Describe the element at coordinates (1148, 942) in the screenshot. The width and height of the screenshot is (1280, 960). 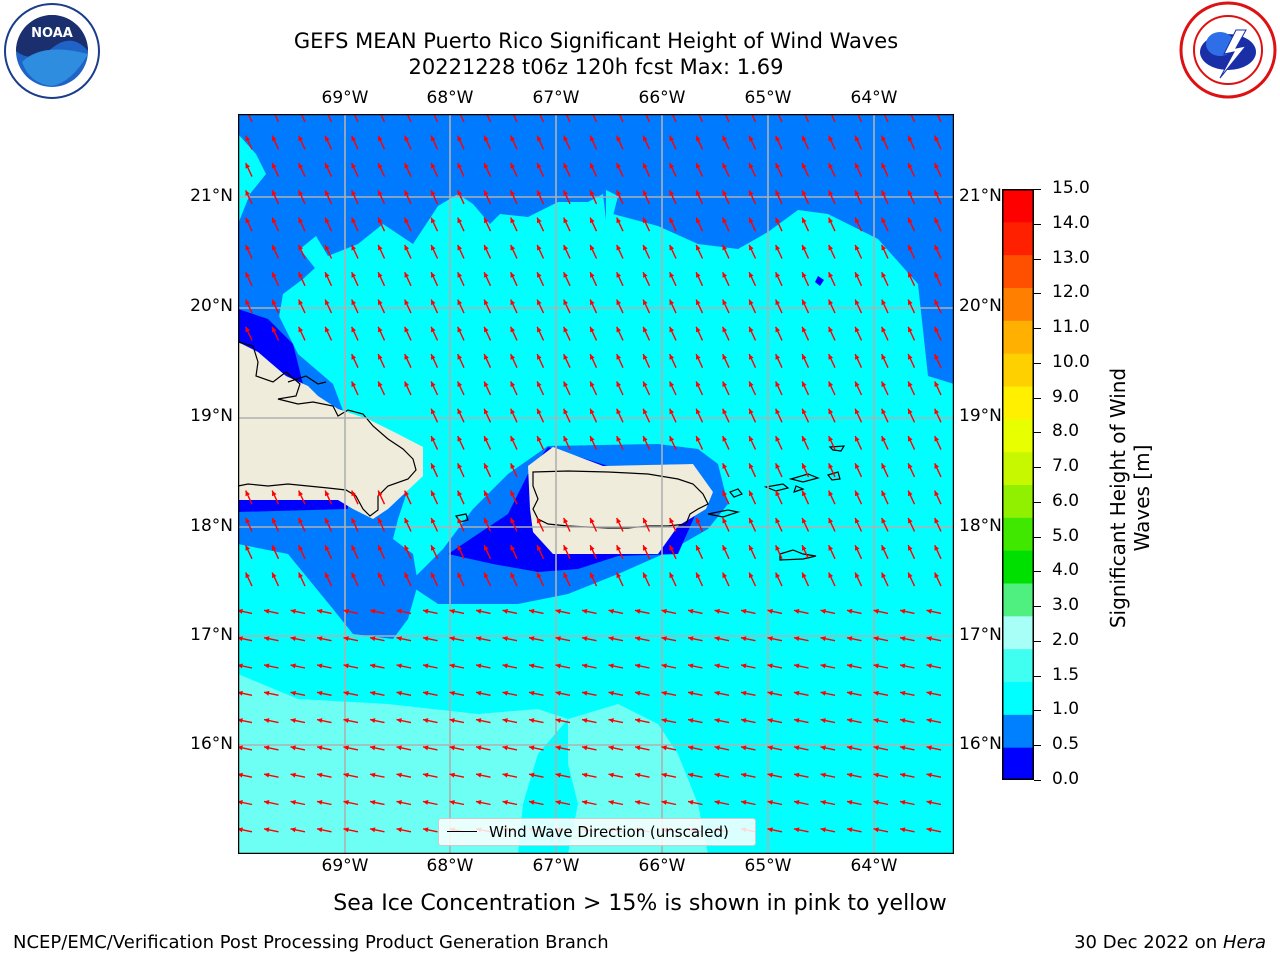
I see `footer-date-text: 30 Dec 2022 on` at that location.